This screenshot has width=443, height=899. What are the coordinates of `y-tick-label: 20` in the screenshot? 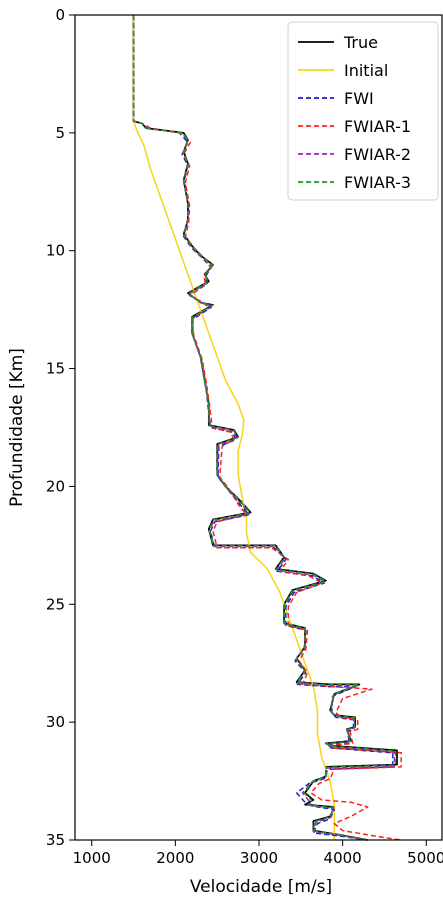 It's located at (55, 486).